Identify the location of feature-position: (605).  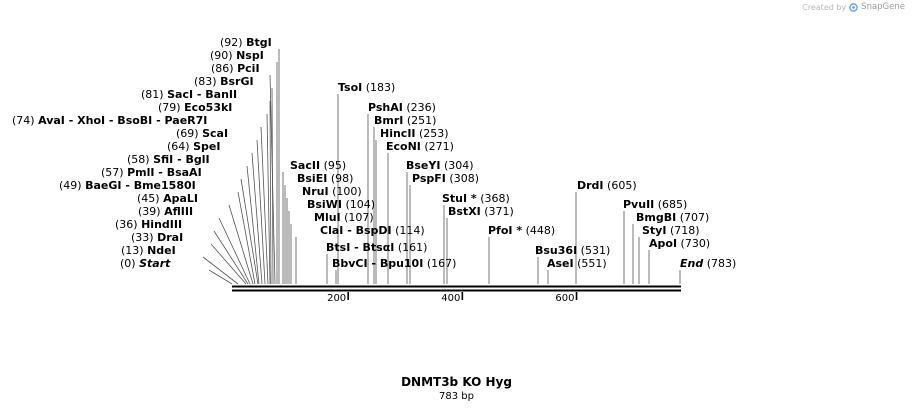
(622, 185).